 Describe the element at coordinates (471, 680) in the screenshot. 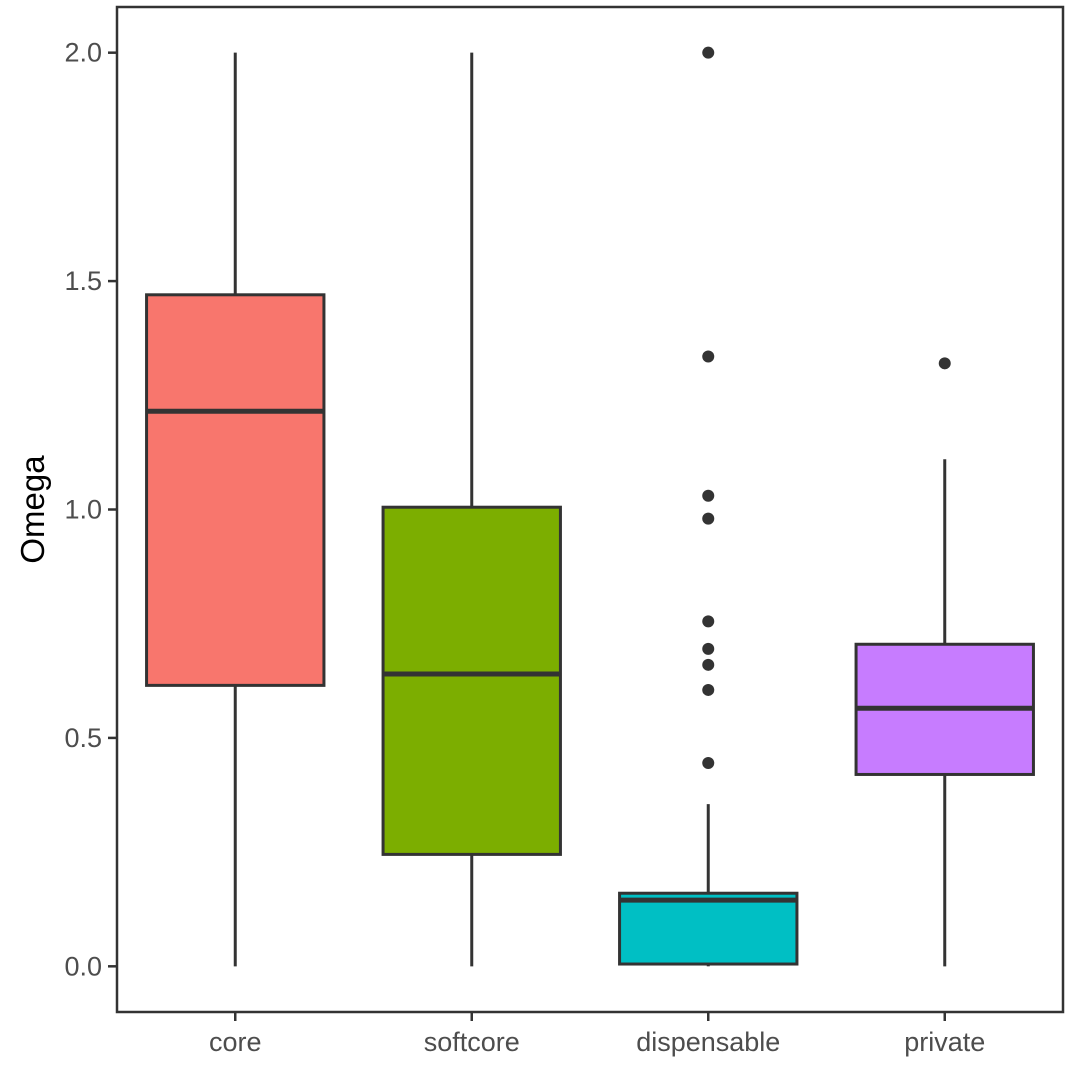

I see `box-body-softcore` at that location.